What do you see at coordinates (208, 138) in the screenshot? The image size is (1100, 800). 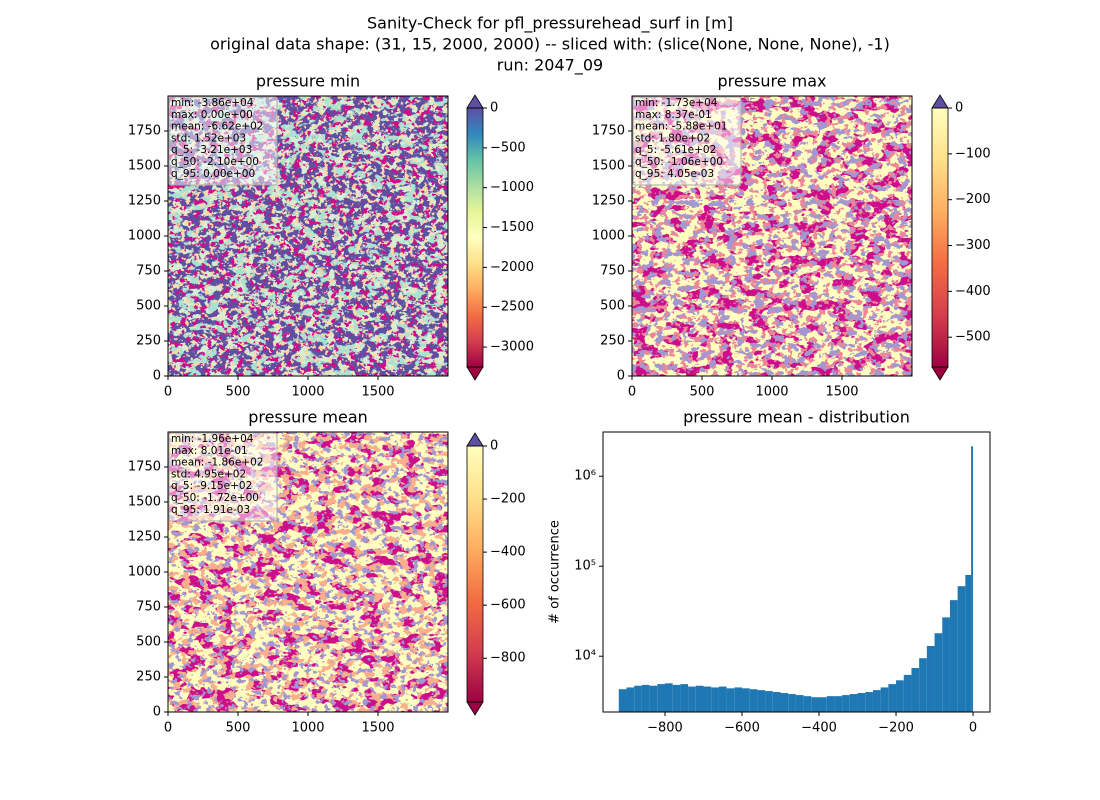 I see `stats-text: std: 1.52e+03` at bounding box center [208, 138].